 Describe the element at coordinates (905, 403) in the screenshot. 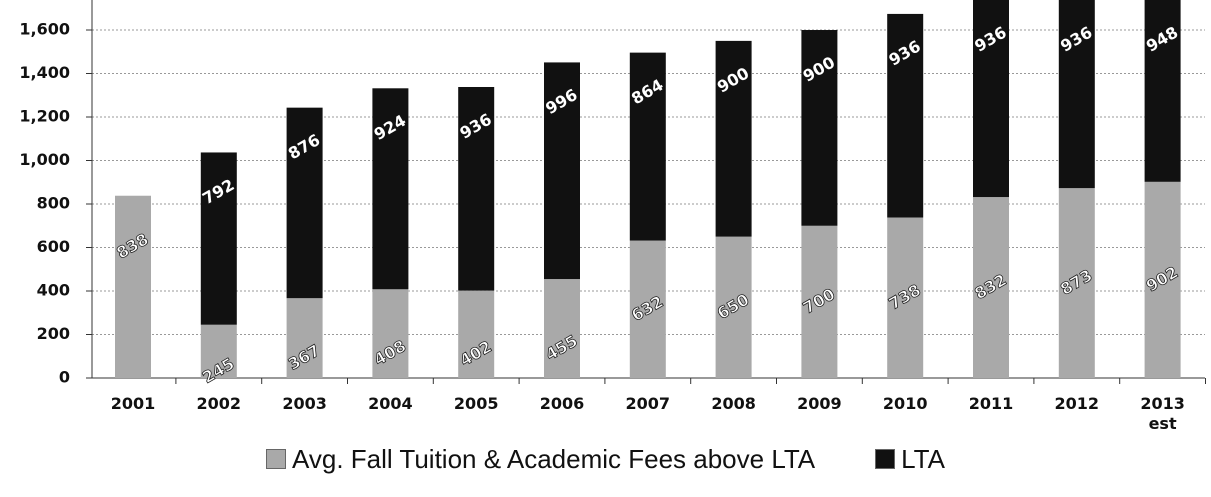

I see `x-tick-label: 2010` at that location.